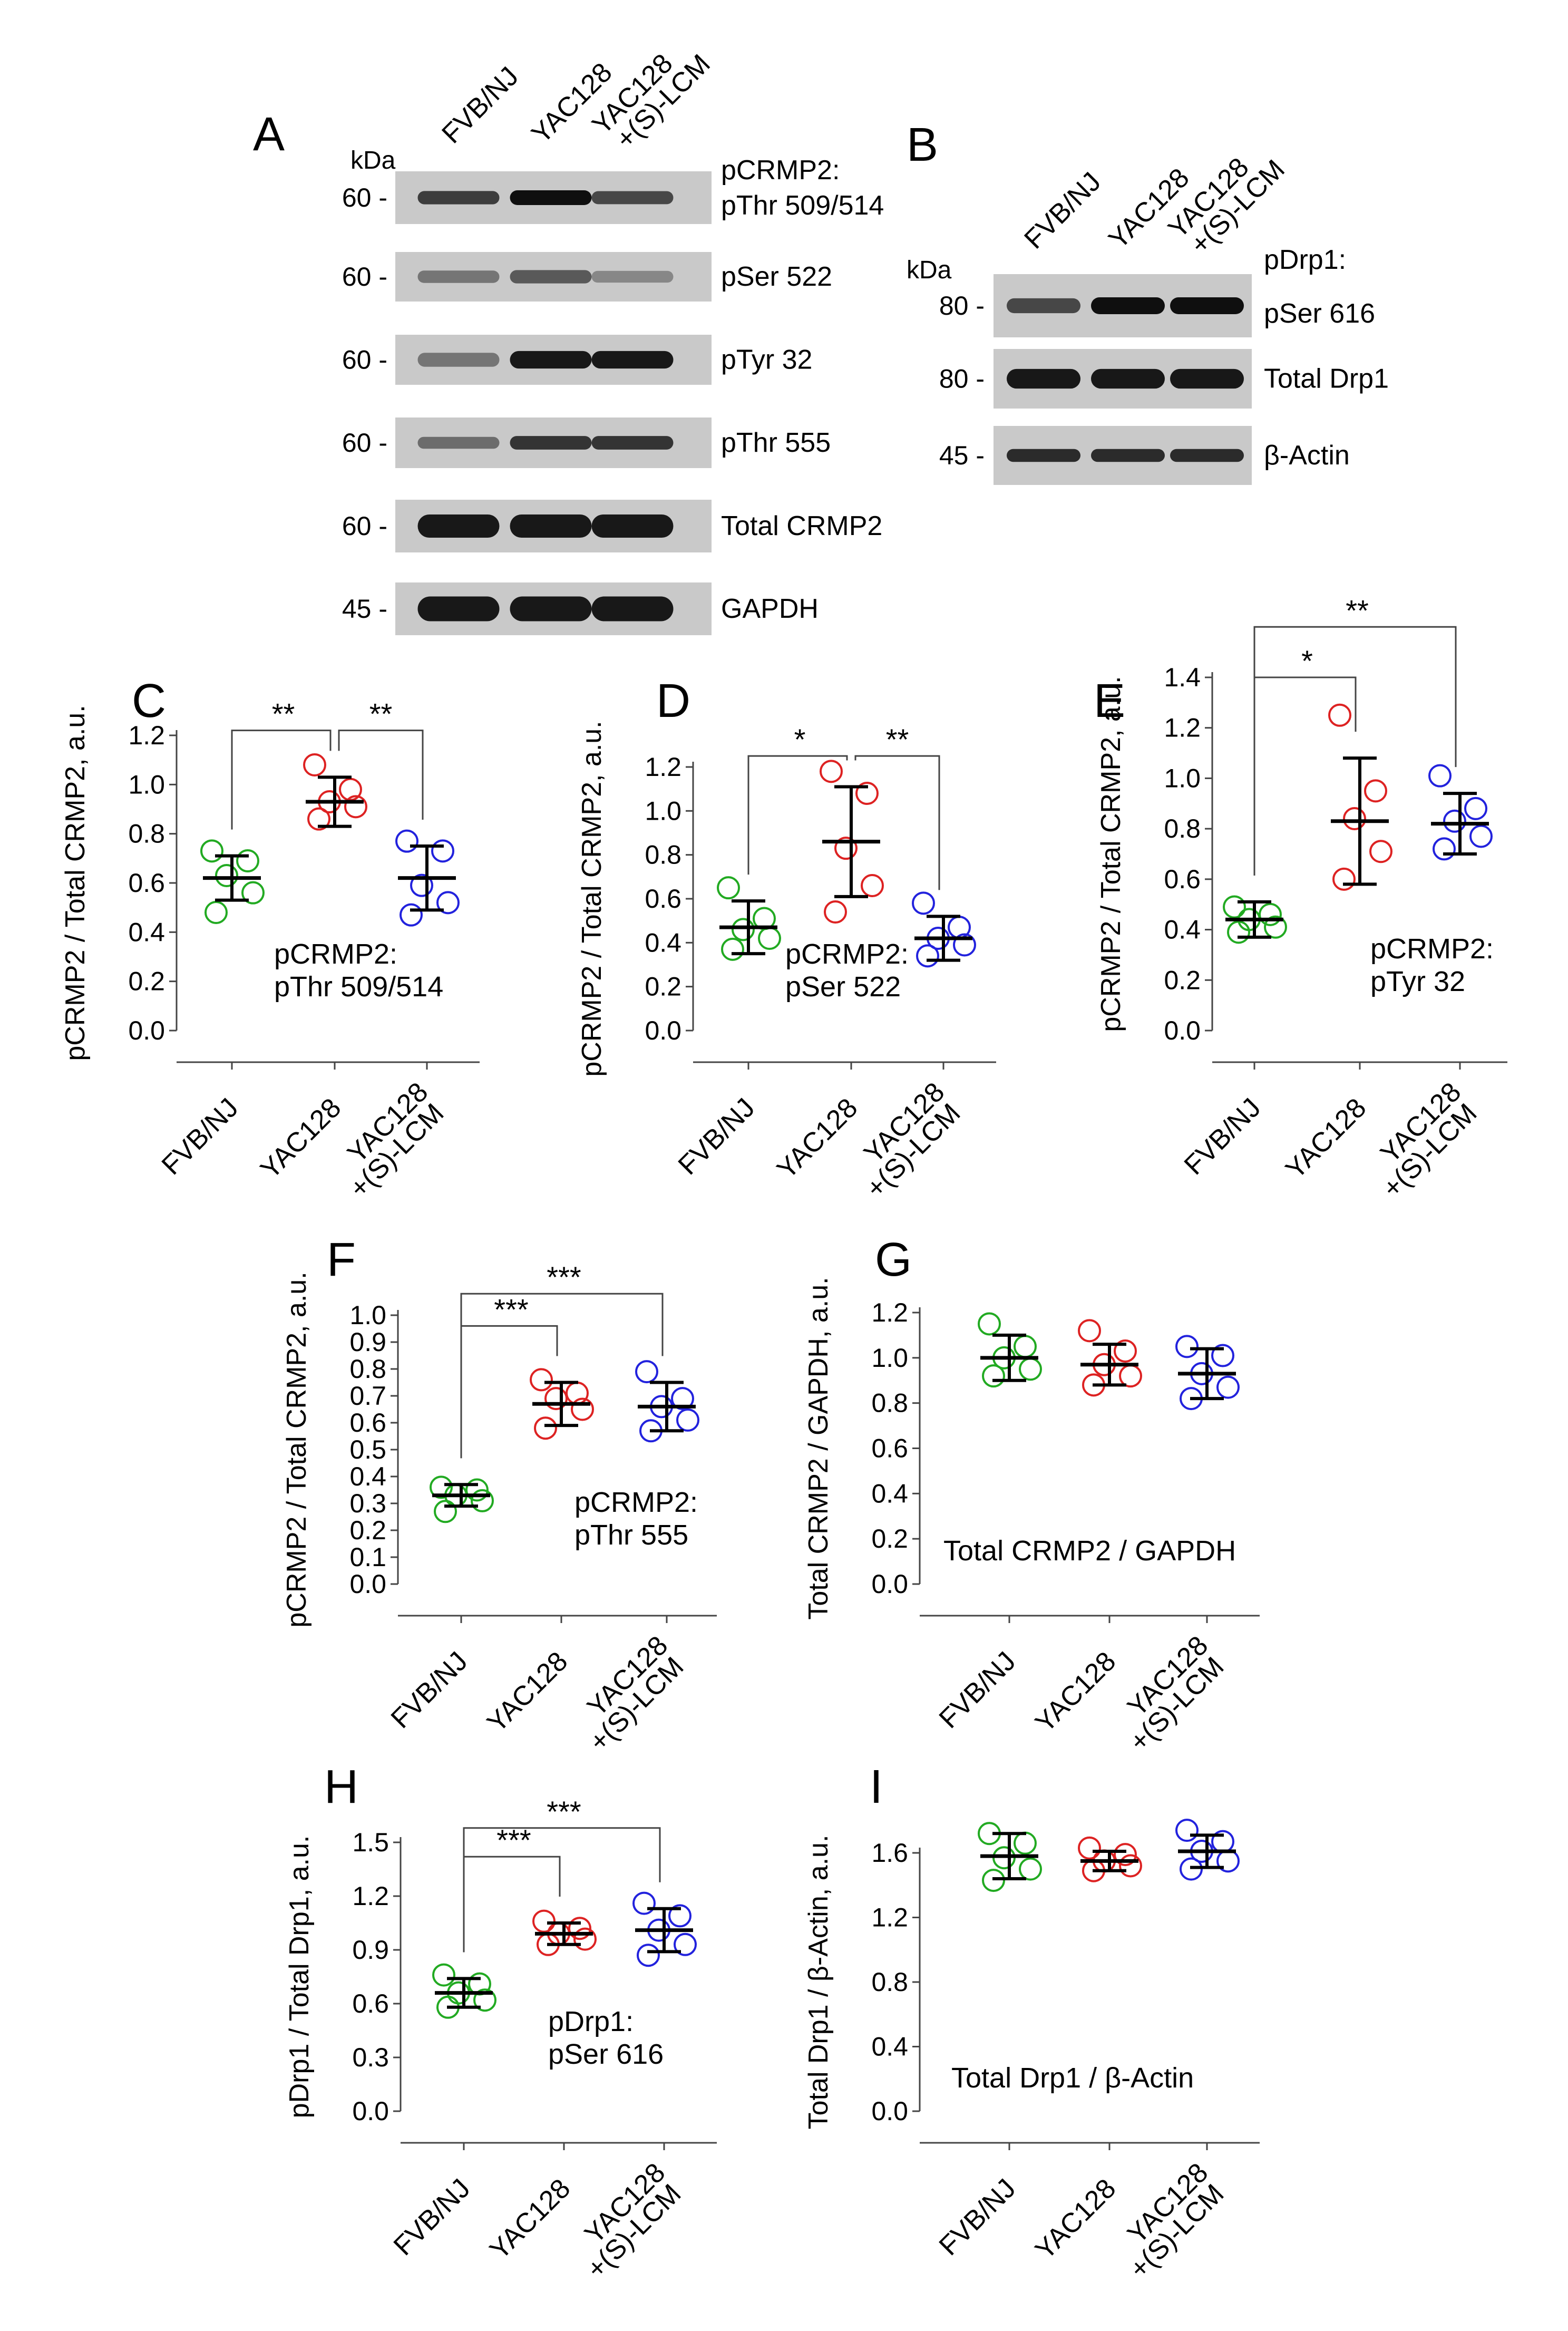 The height and width of the screenshot is (2331, 1568). What do you see at coordinates (358, 987) in the screenshot?
I see `annotation-text: pThr 509/514` at bounding box center [358, 987].